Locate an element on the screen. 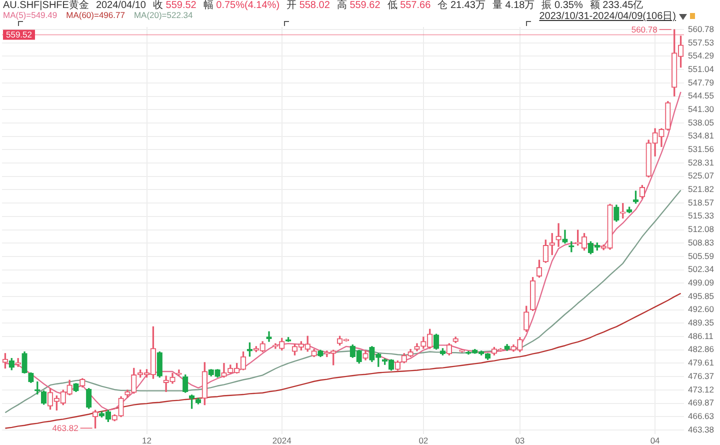 The image size is (720, 445). candlestick is located at coordinates (559, 235).